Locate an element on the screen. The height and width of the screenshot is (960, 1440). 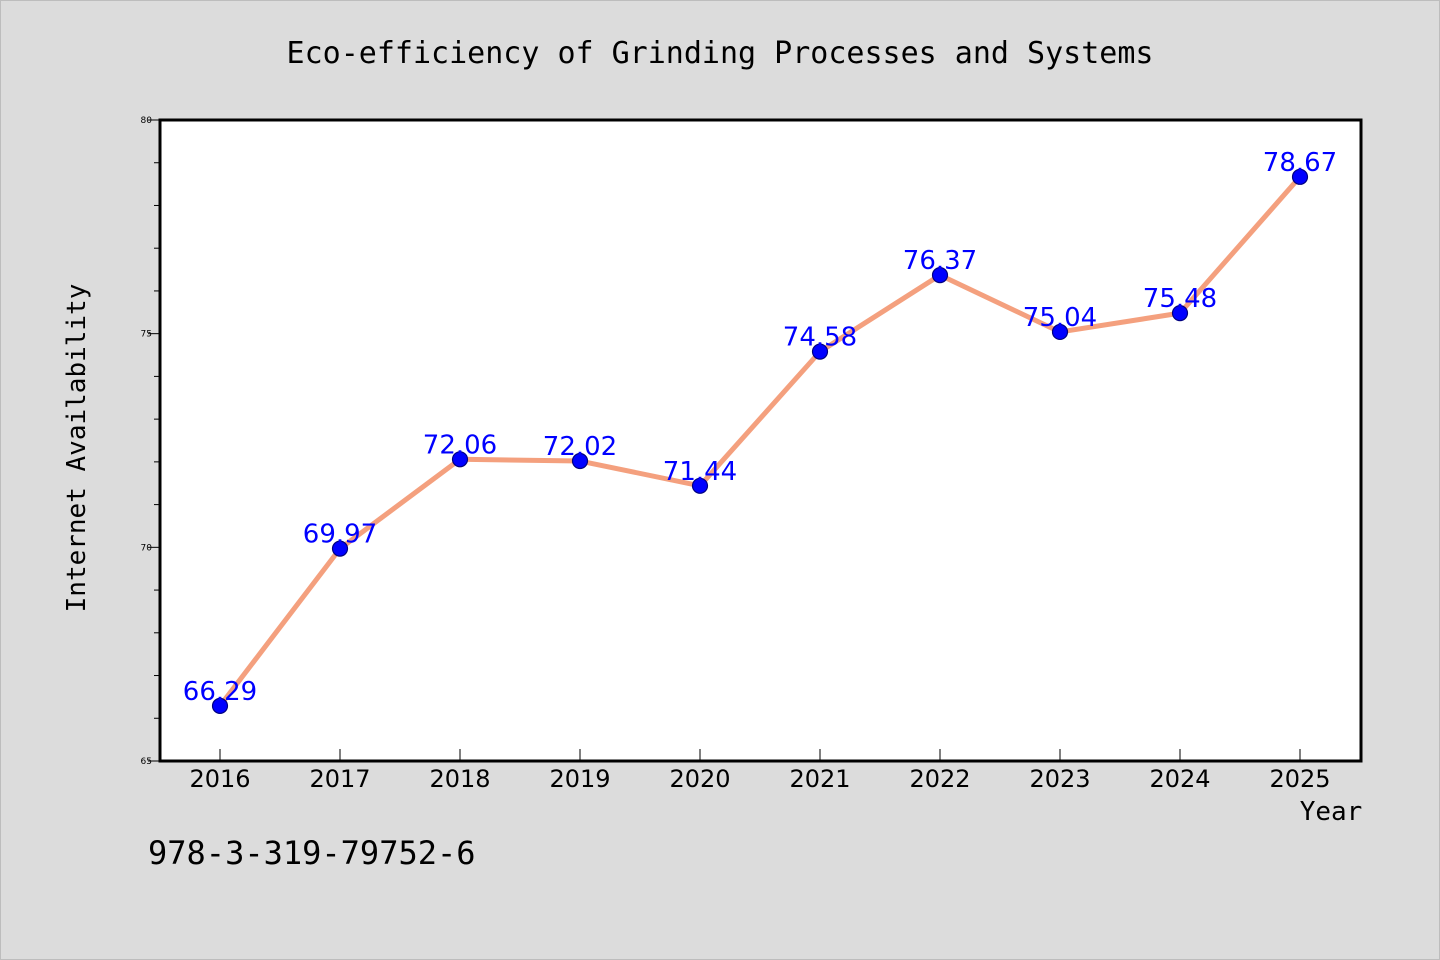
x-tick-label: 2020 is located at coordinates (699, 779).